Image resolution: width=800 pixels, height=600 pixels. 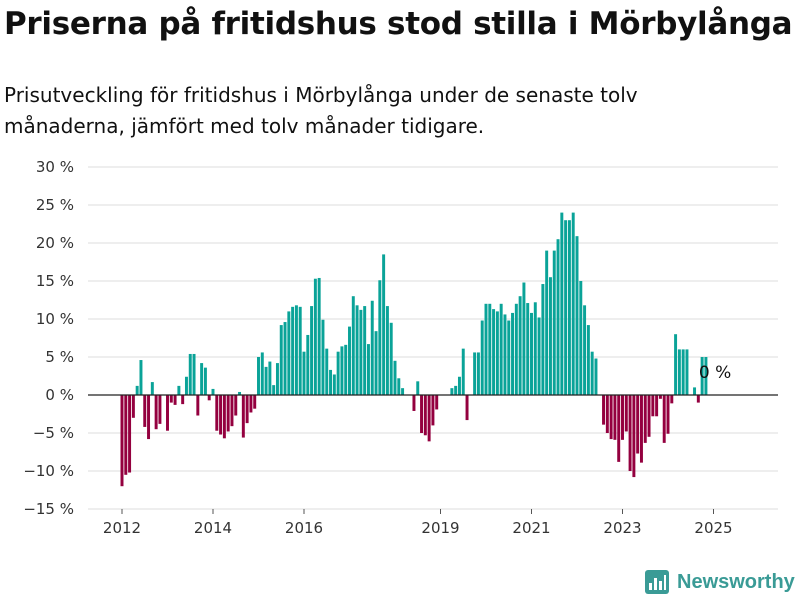 I want to click on y-tick-label: 20 %, so click(x=55, y=243).